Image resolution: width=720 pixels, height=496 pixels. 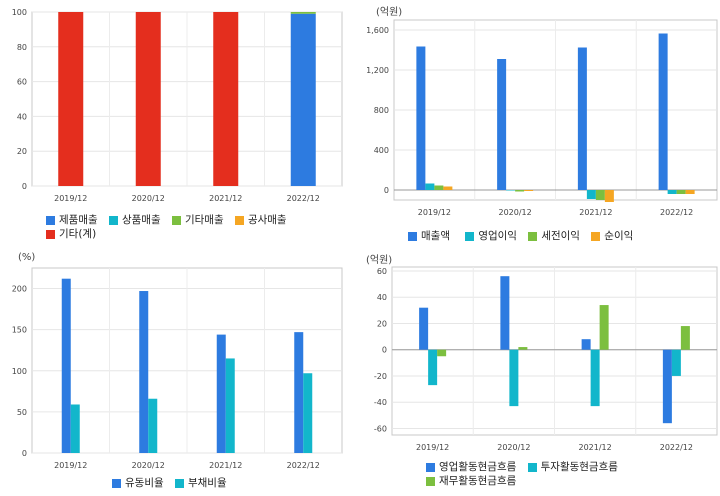 I want to click on legend-item: 상품매출, so click(x=134, y=220).